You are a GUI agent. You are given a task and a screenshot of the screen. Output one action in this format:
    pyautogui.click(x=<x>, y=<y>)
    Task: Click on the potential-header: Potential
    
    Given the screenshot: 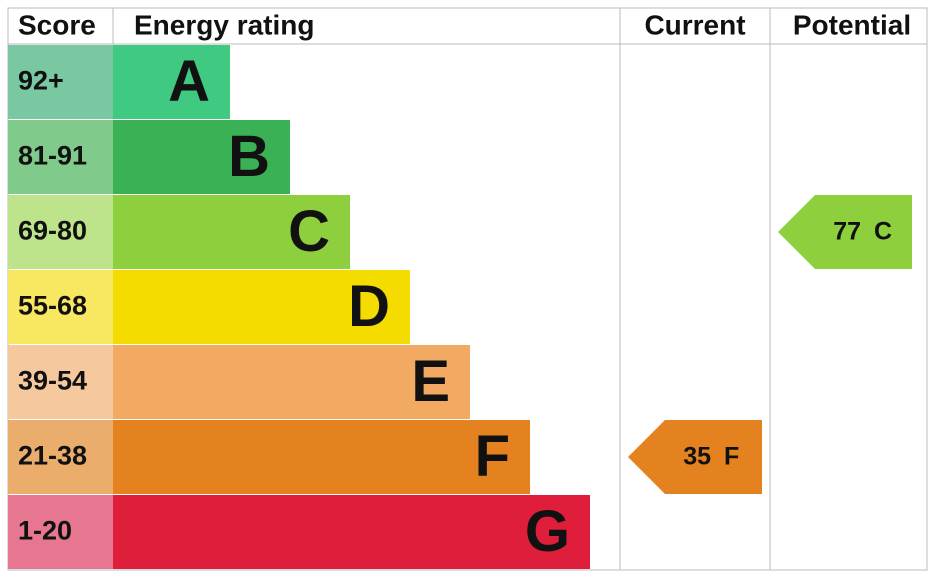 What is the action you would take?
    pyautogui.click(x=852, y=24)
    